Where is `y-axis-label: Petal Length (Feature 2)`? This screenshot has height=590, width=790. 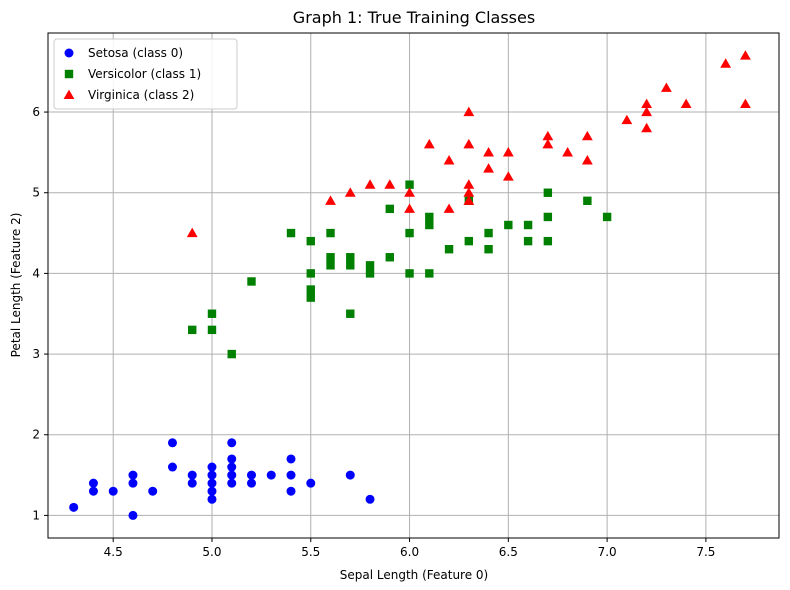 y-axis-label: Petal Length (Feature 2) is located at coordinates (16, 285).